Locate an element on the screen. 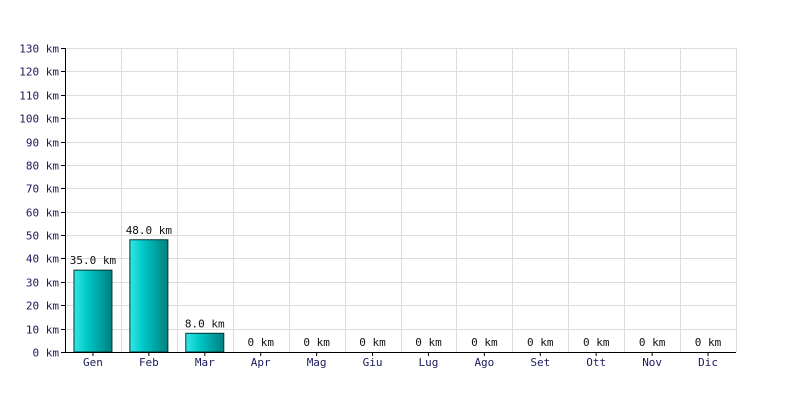 This screenshot has height=400, width=800. x-tick-label: Nov is located at coordinates (652, 362).